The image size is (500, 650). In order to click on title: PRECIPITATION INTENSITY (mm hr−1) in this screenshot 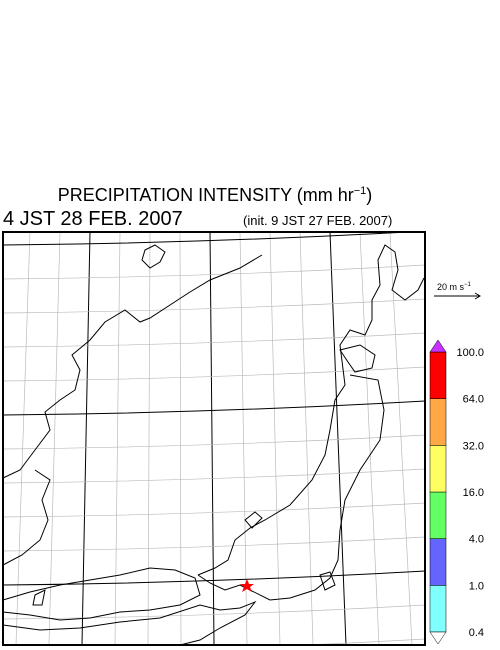, I will do `click(215, 195)`.